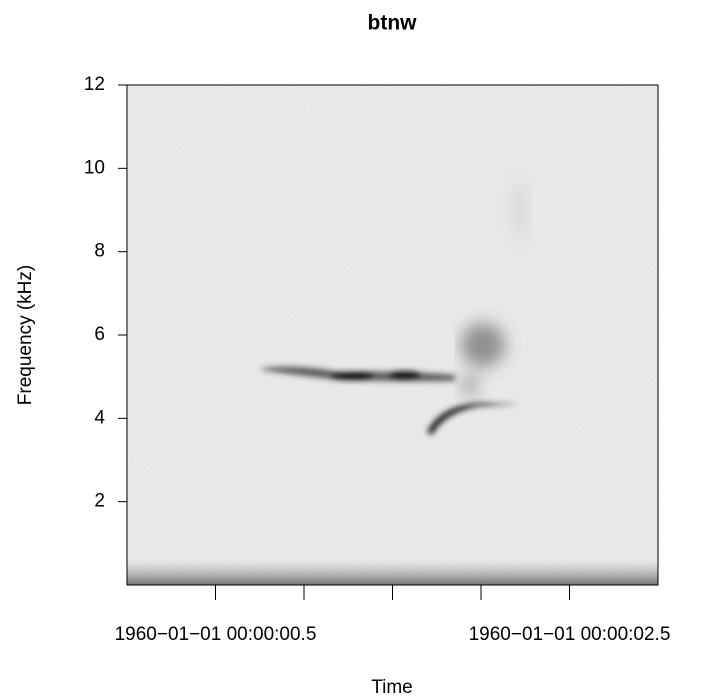  I want to click on y-tick-label: 12, so click(94, 84).